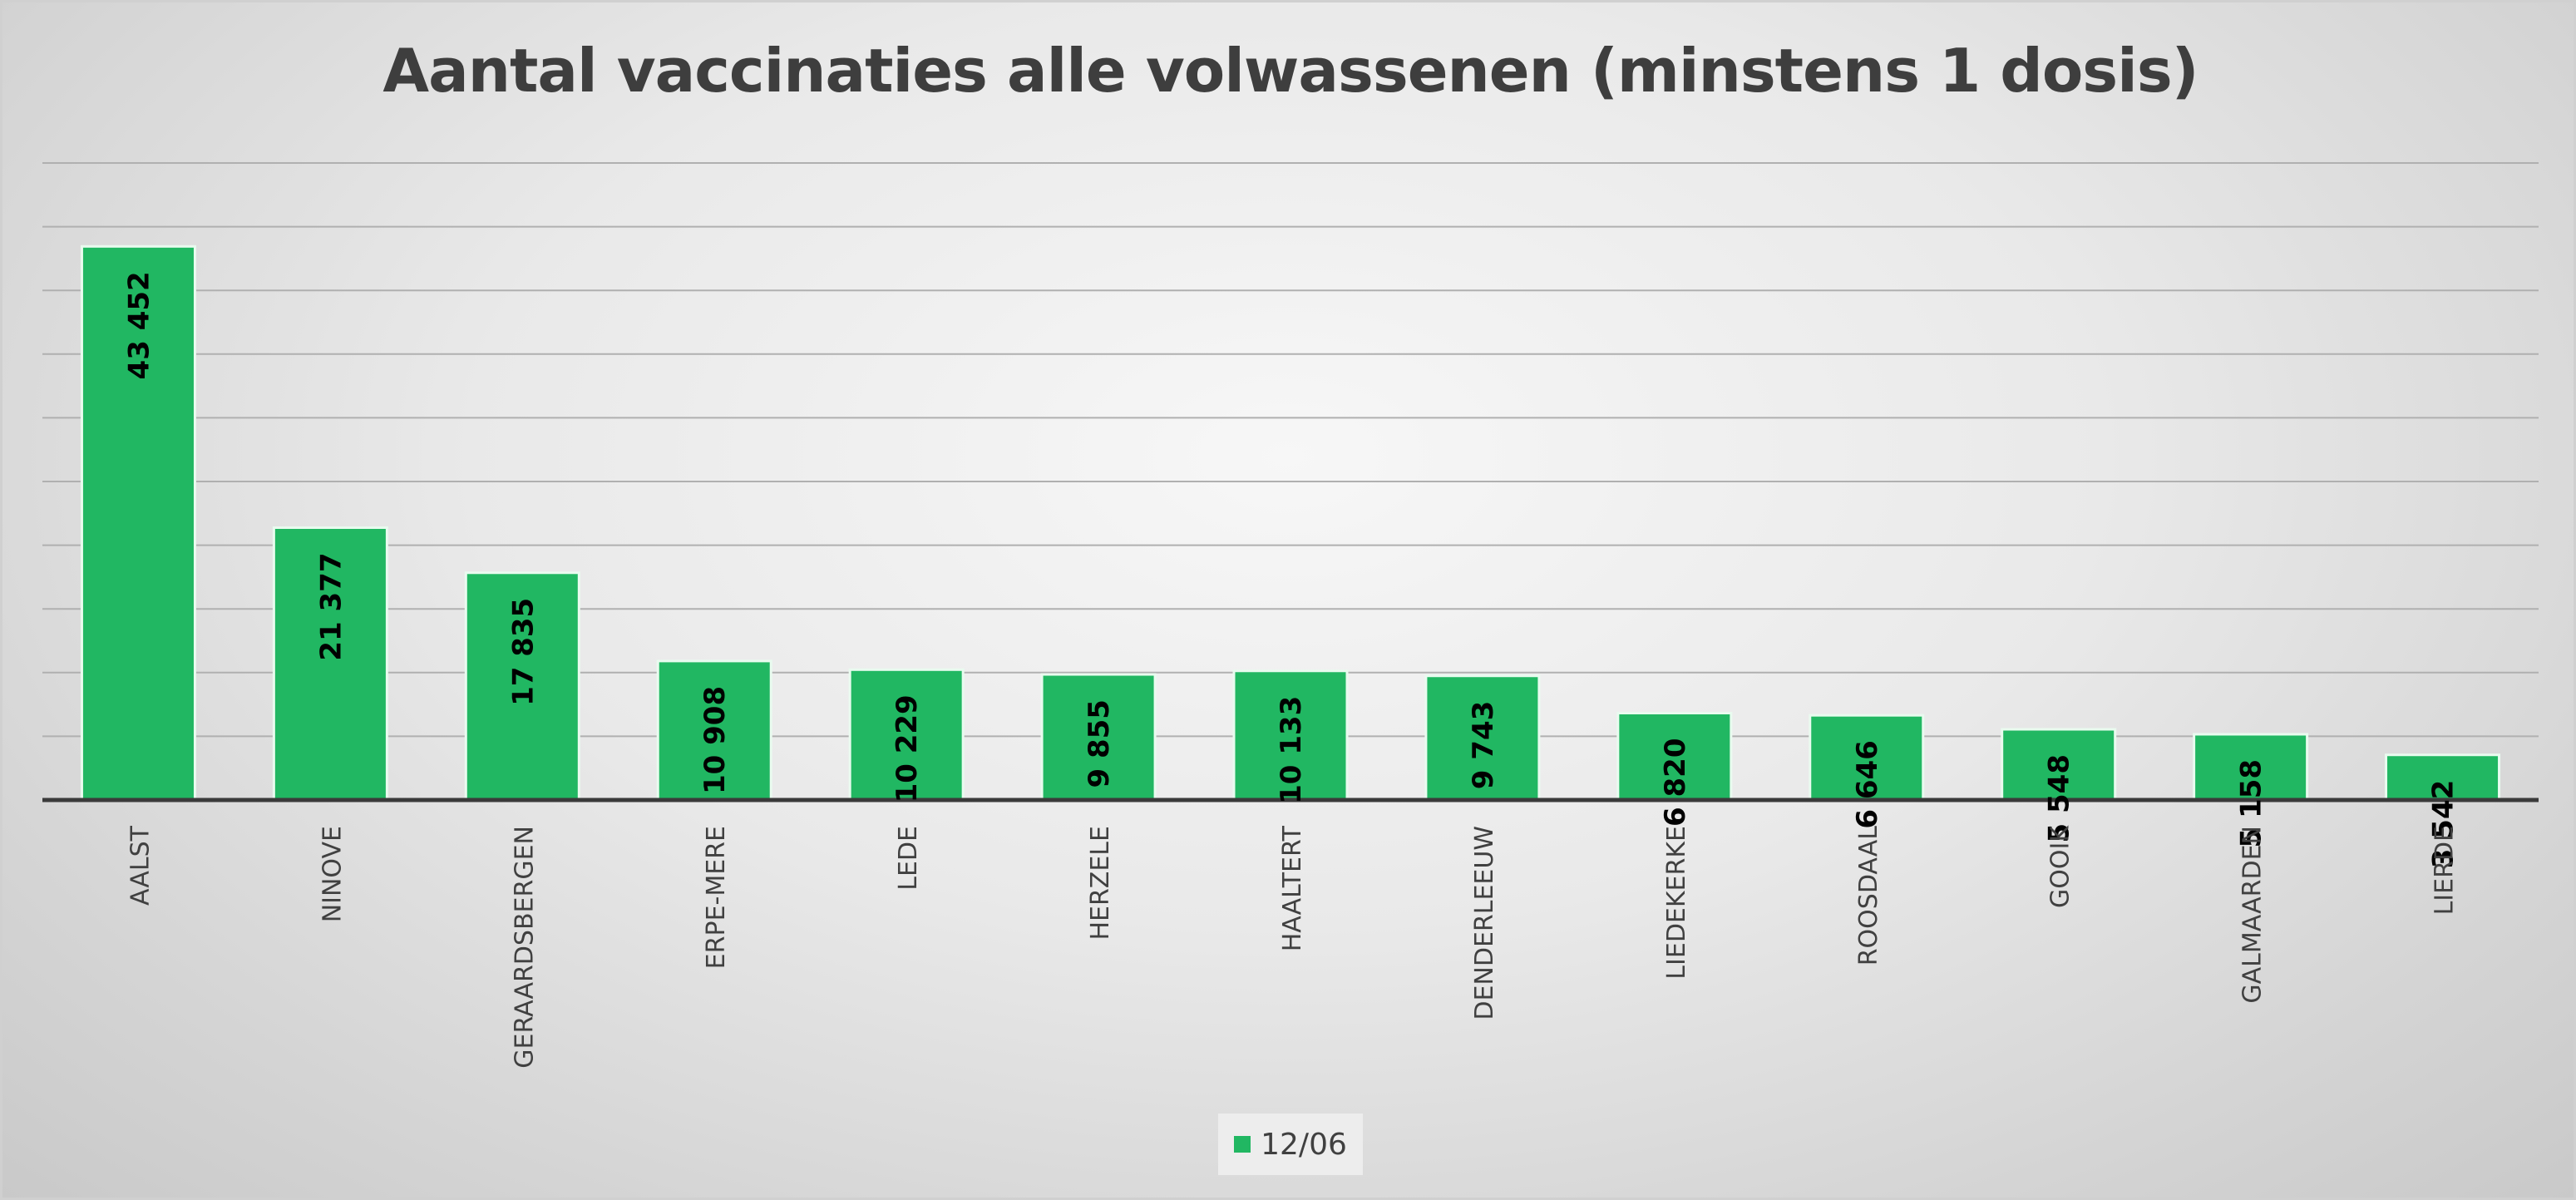 Image resolution: width=2576 pixels, height=1200 pixels. I want to click on bar-haaltert, so click(1290, 735).